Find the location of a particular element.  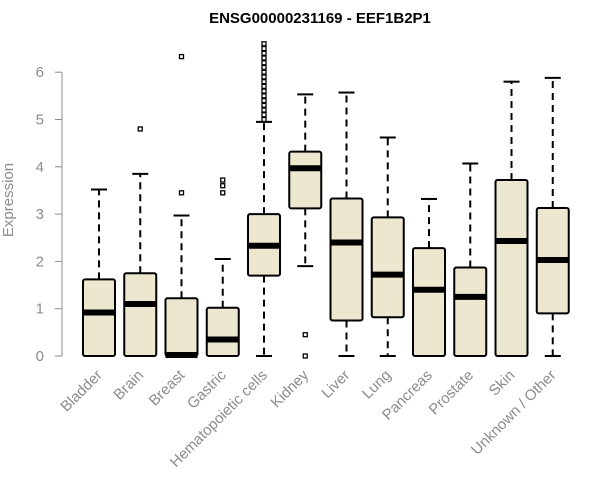

x-tick-label-10: Skin is located at coordinates (502, 383).